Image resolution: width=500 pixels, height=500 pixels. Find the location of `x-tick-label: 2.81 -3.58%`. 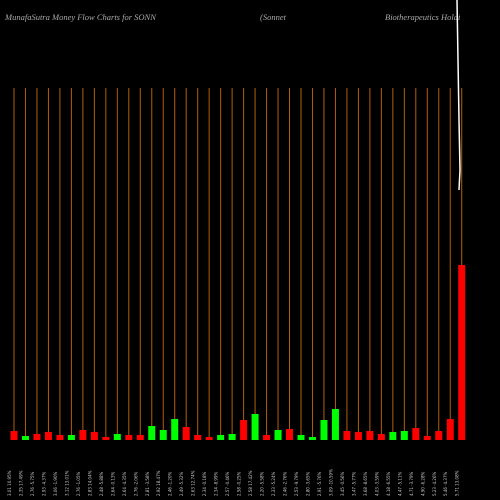

x-tick-label: 2.81 -3.58% is located at coordinates (147, 483).